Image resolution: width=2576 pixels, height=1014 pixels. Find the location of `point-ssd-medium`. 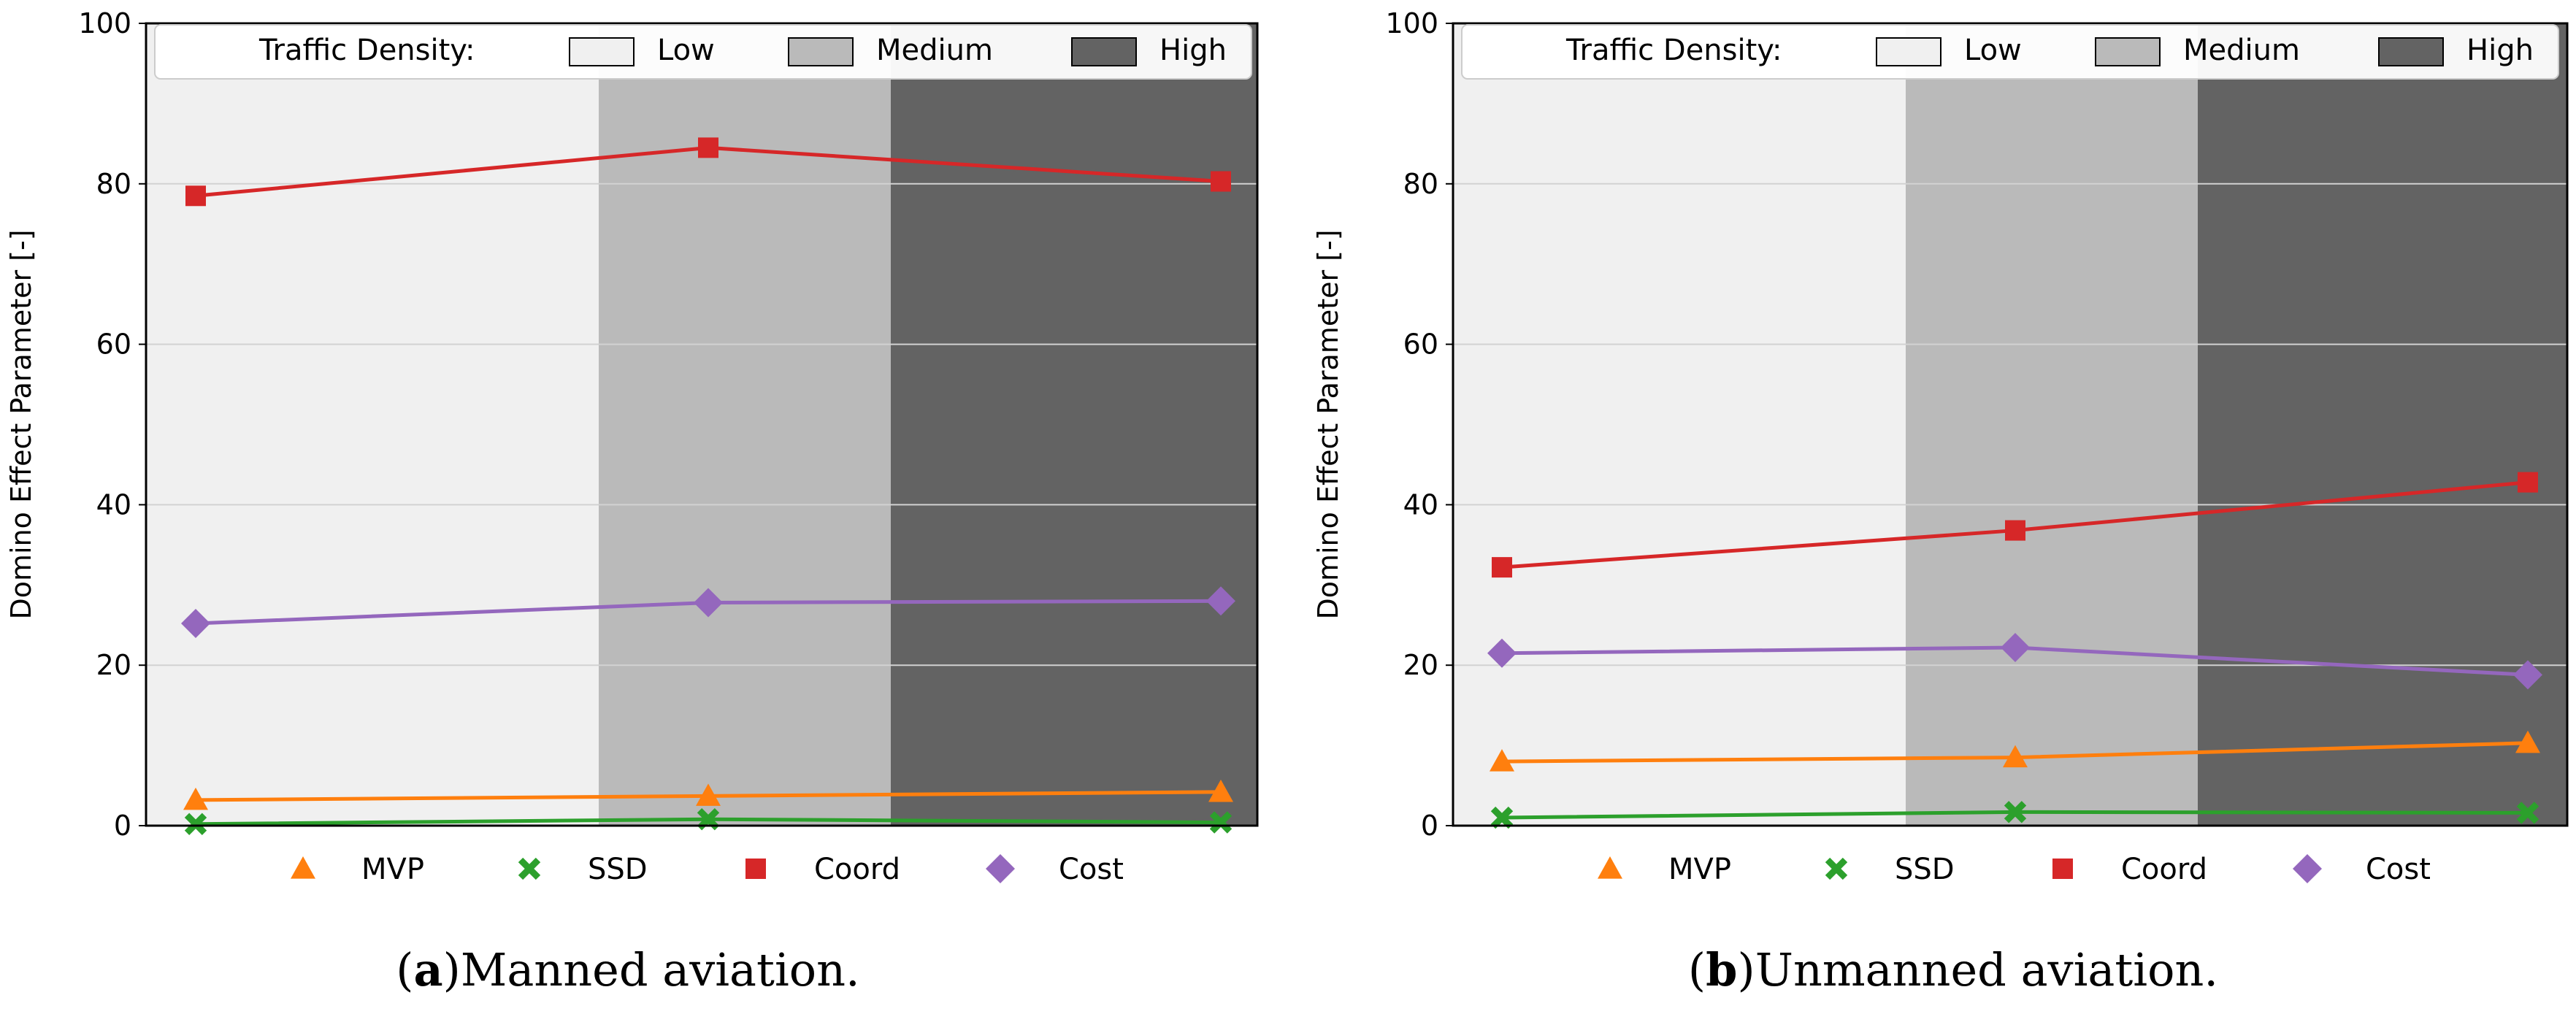

point-ssd-medium is located at coordinates (2015, 812).